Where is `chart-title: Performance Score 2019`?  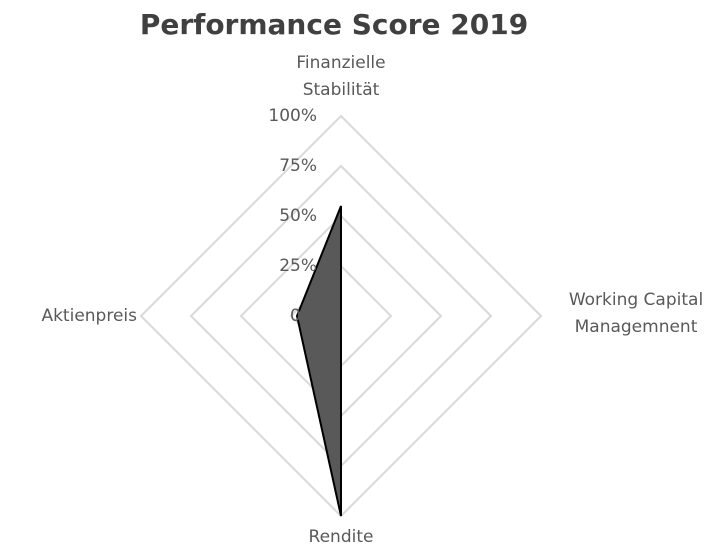 chart-title: Performance Score 2019 is located at coordinates (334, 24).